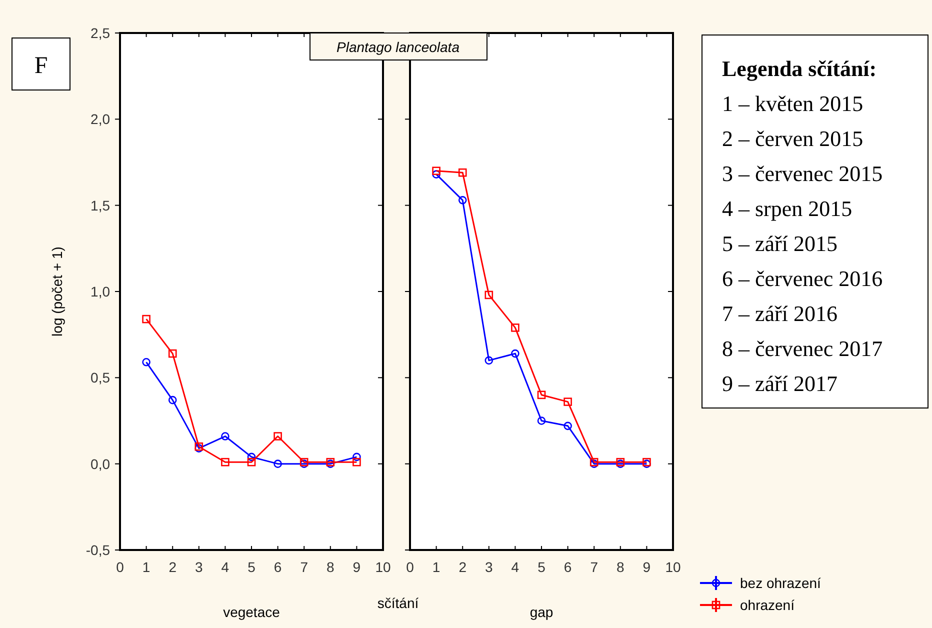 The image size is (932, 628). What do you see at coordinates (780, 243) in the screenshot?
I see `text: 5 – září 2015` at bounding box center [780, 243].